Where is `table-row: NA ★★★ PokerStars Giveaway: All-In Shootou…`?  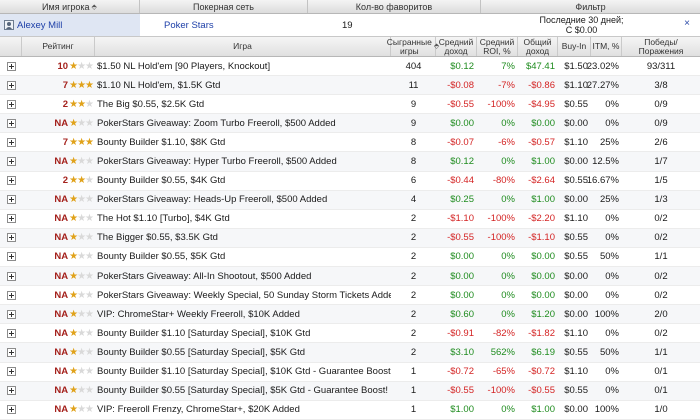 table-row: NA ★★★ PokerStars Giveaway: All-In Shootou… is located at coordinates (350, 277).